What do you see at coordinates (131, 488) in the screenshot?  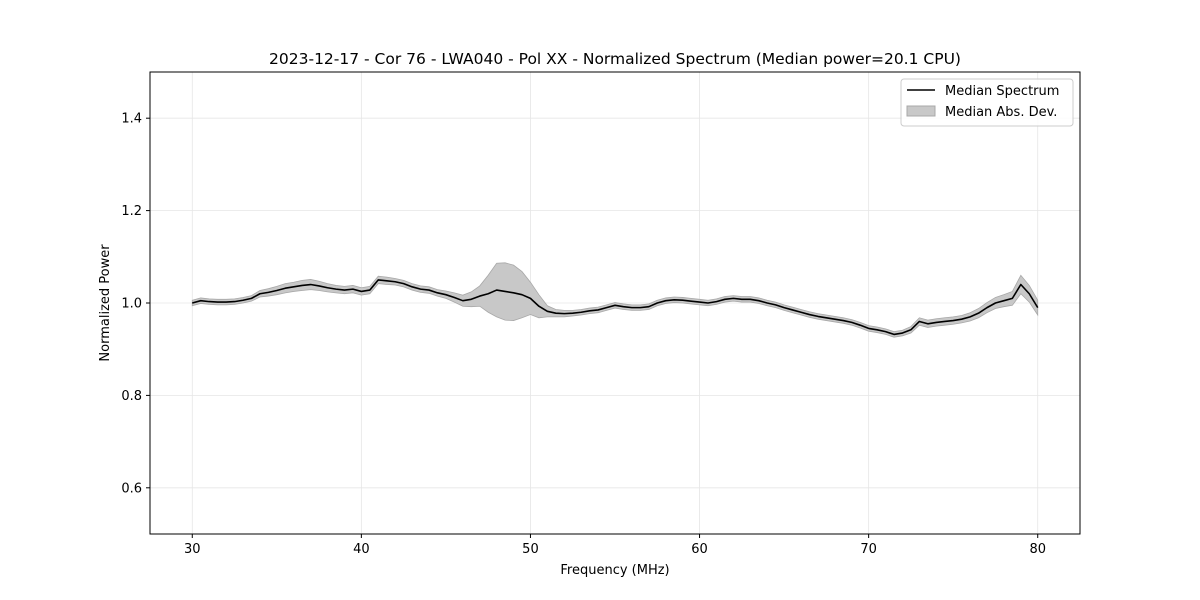 I see `y-tick-label: 0.6` at bounding box center [131, 488].